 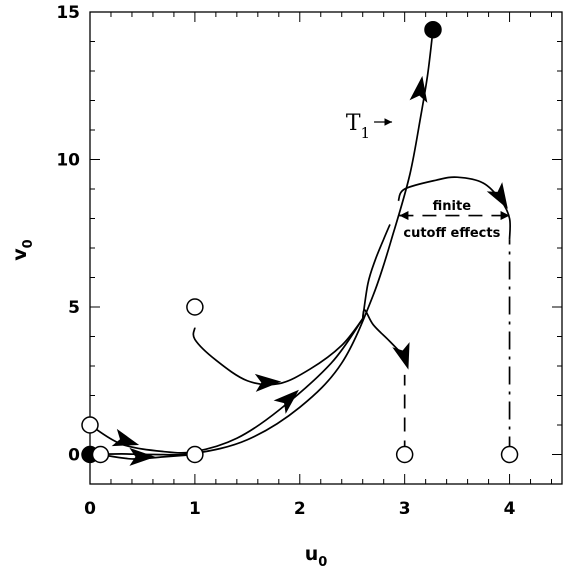 I want to click on y-axis-label: v0, so click(x=22, y=249).